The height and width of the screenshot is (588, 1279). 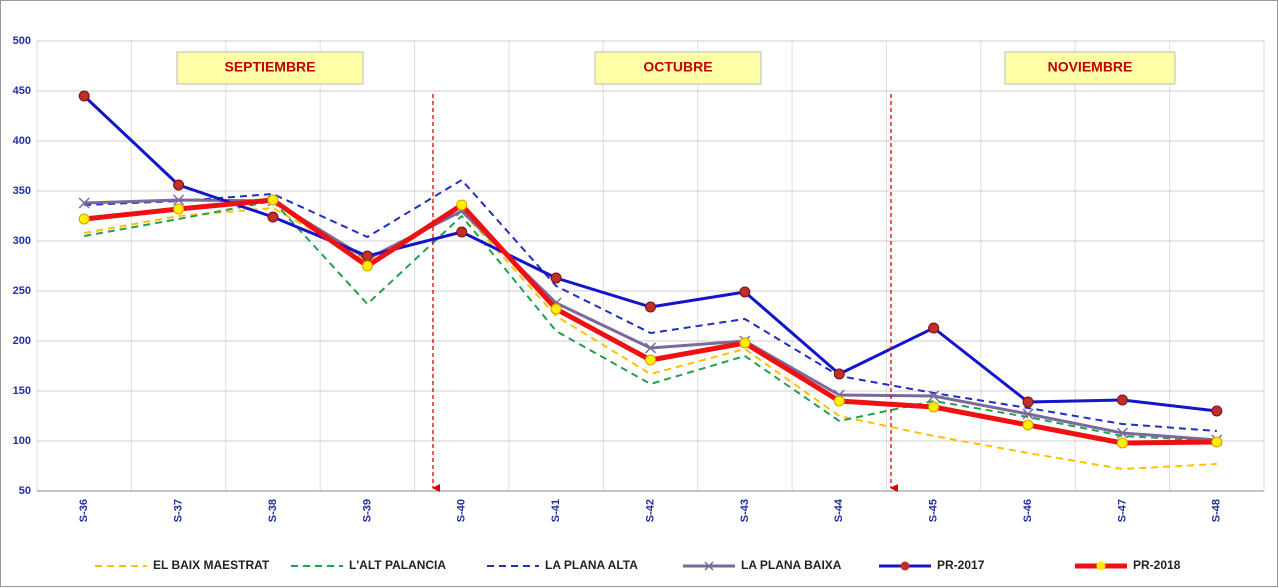 What do you see at coordinates (462, 510) in the screenshot?
I see `x-tick-label: S-40` at bounding box center [462, 510].